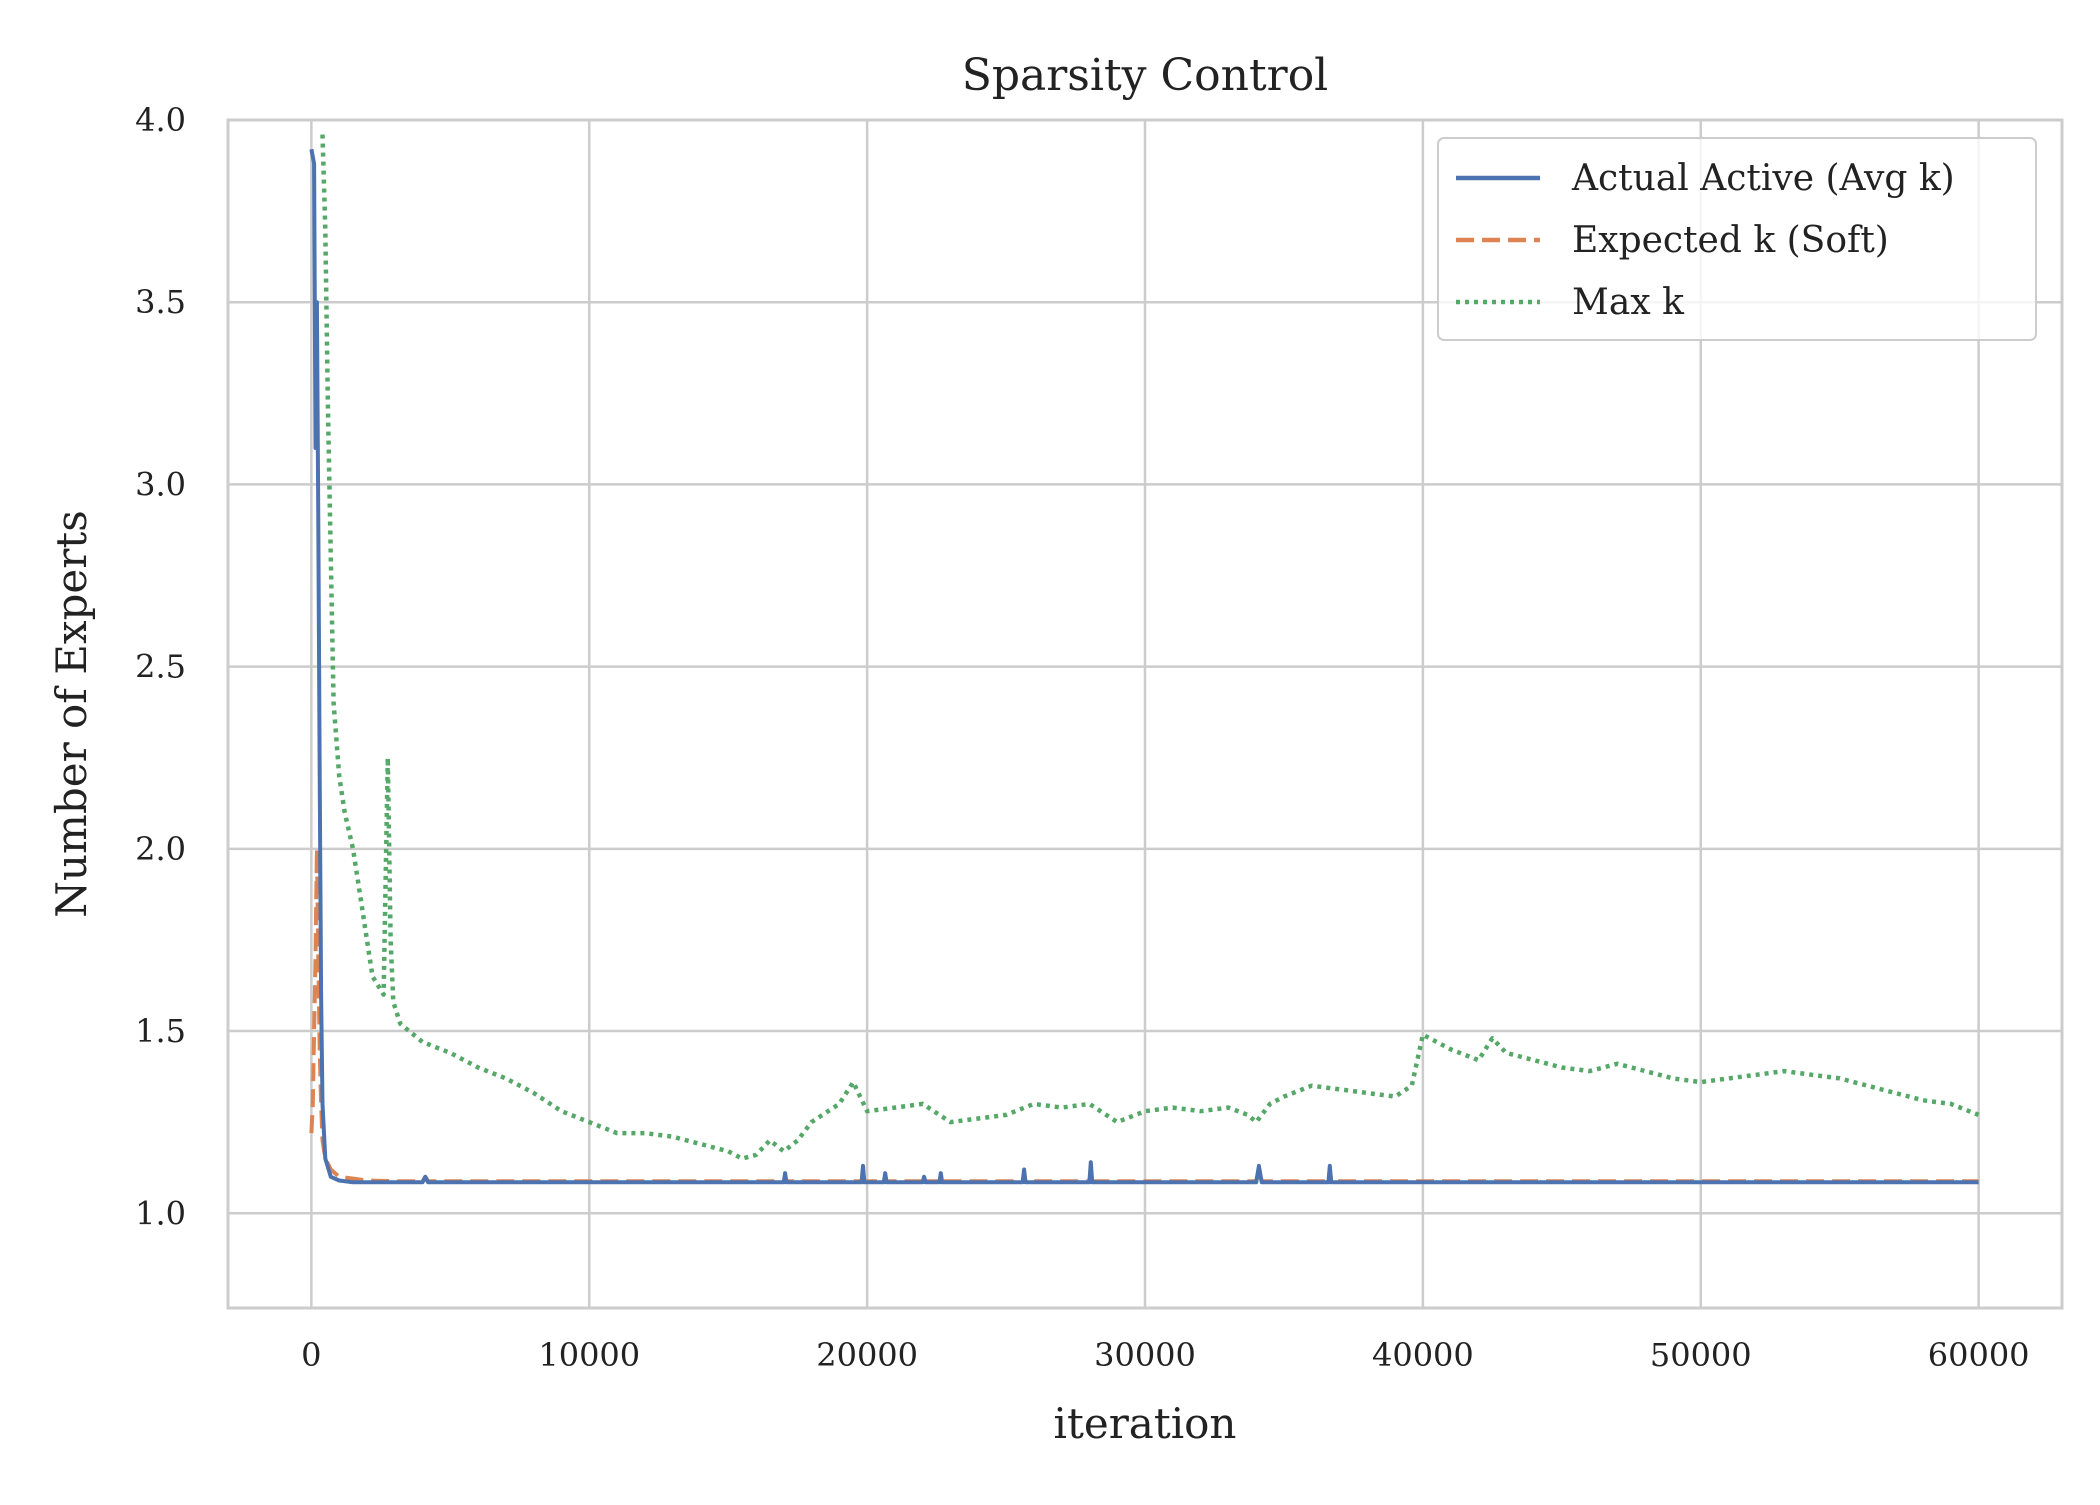 This screenshot has height=1505, width=2100. I want to click on y-tick-label: 2.0, so click(160, 849).